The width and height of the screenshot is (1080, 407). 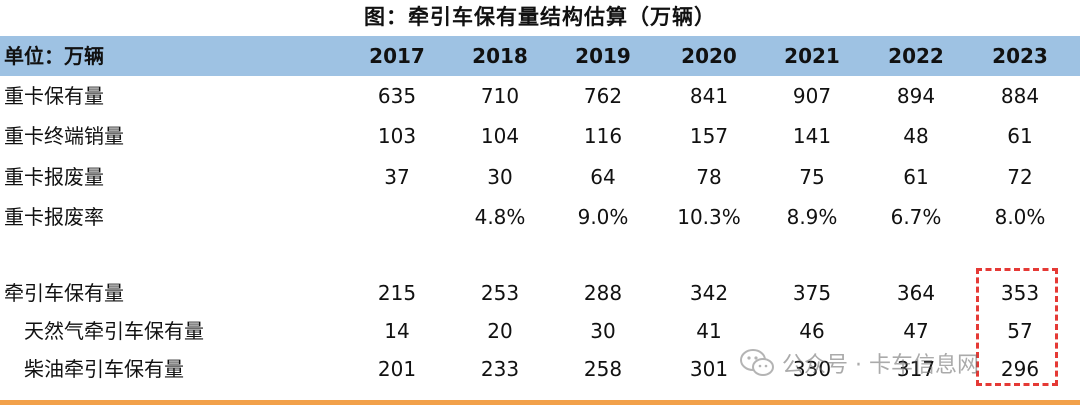 I want to click on table-cell: 103, so click(x=397, y=136).